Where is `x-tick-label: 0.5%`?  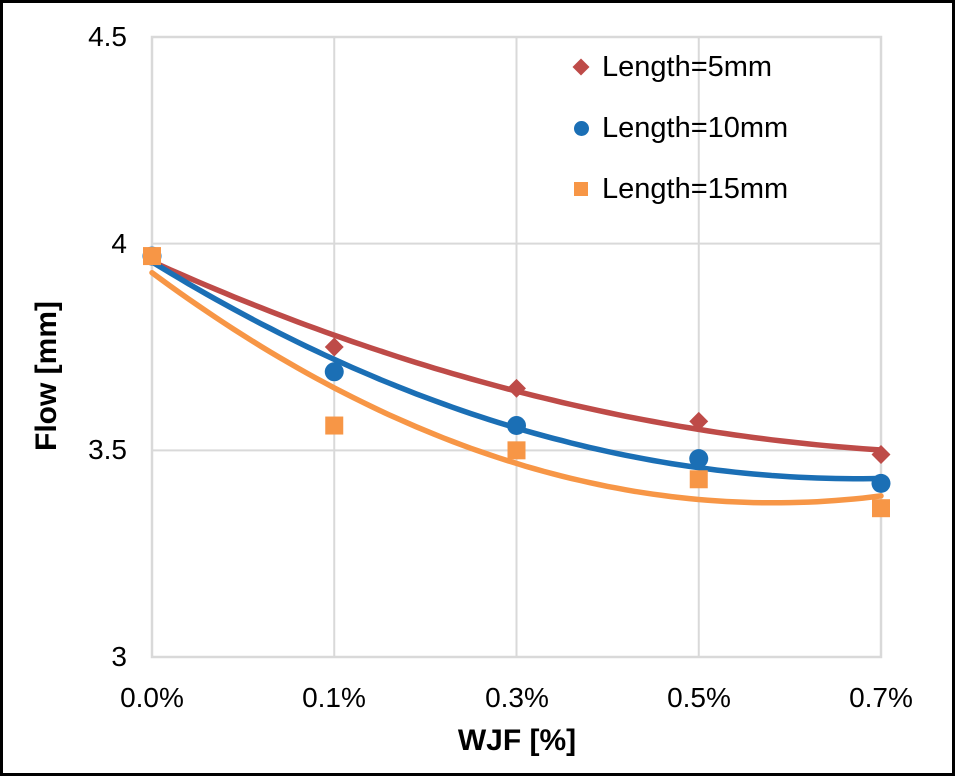 x-tick-label: 0.5% is located at coordinates (699, 697).